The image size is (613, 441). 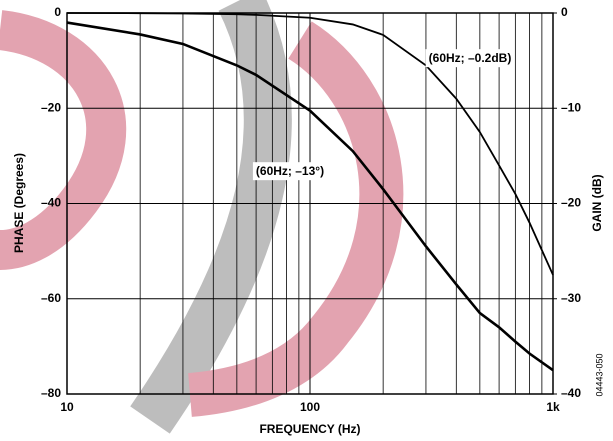 What do you see at coordinates (599, 374) in the screenshot?
I see `figure-code: 04443-050` at bounding box center [599, 374].